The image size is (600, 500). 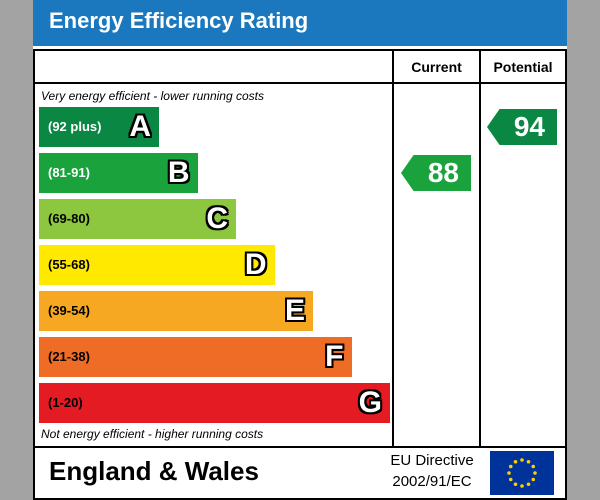 I want to click on band-letter: F, so click(x=334, y=356).